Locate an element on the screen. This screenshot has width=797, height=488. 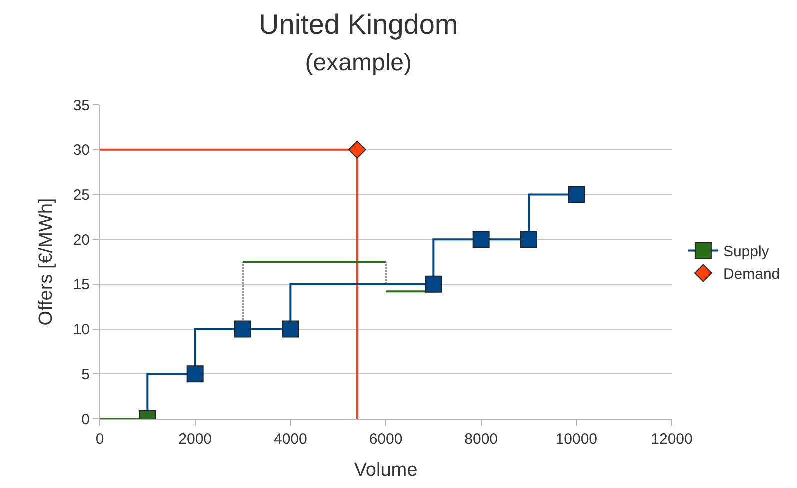
y-tick-label: 5 is located at coordinates (86, 375).